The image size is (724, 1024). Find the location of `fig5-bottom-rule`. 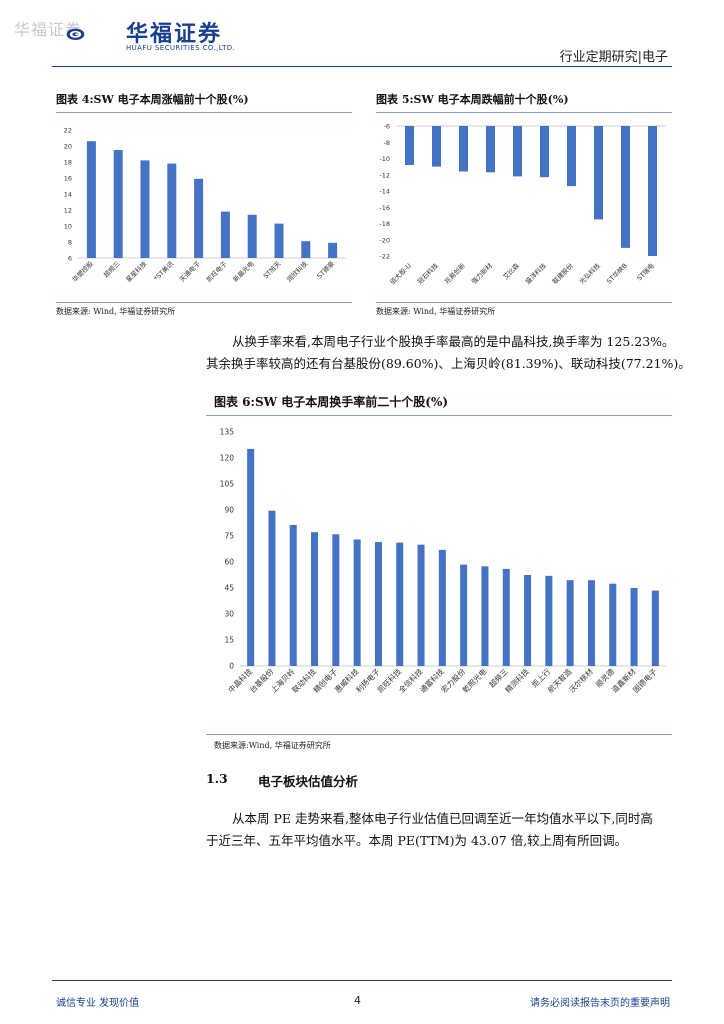

fig5-bottom-rule is located at coordinates (524, 302).